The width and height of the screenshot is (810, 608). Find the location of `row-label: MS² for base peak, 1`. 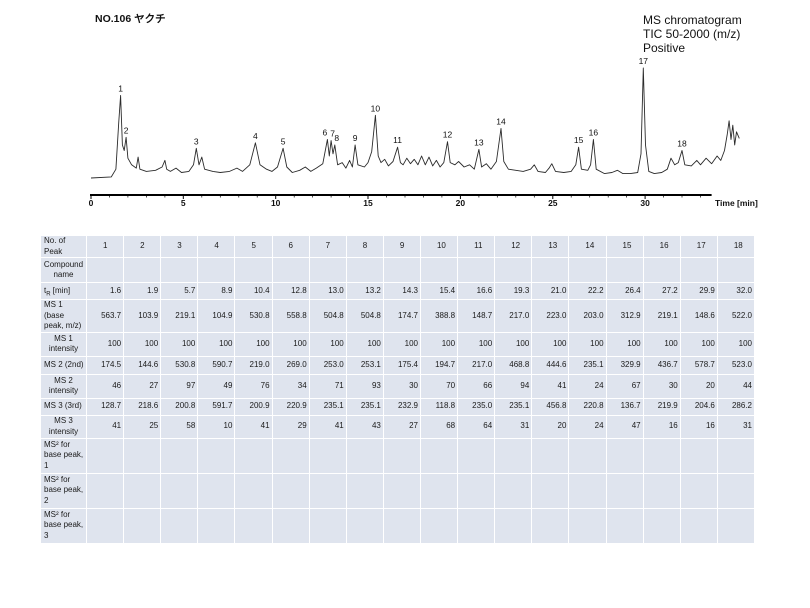

row-label: MS² for base peak, 1 is located at coordinates (63, 455).